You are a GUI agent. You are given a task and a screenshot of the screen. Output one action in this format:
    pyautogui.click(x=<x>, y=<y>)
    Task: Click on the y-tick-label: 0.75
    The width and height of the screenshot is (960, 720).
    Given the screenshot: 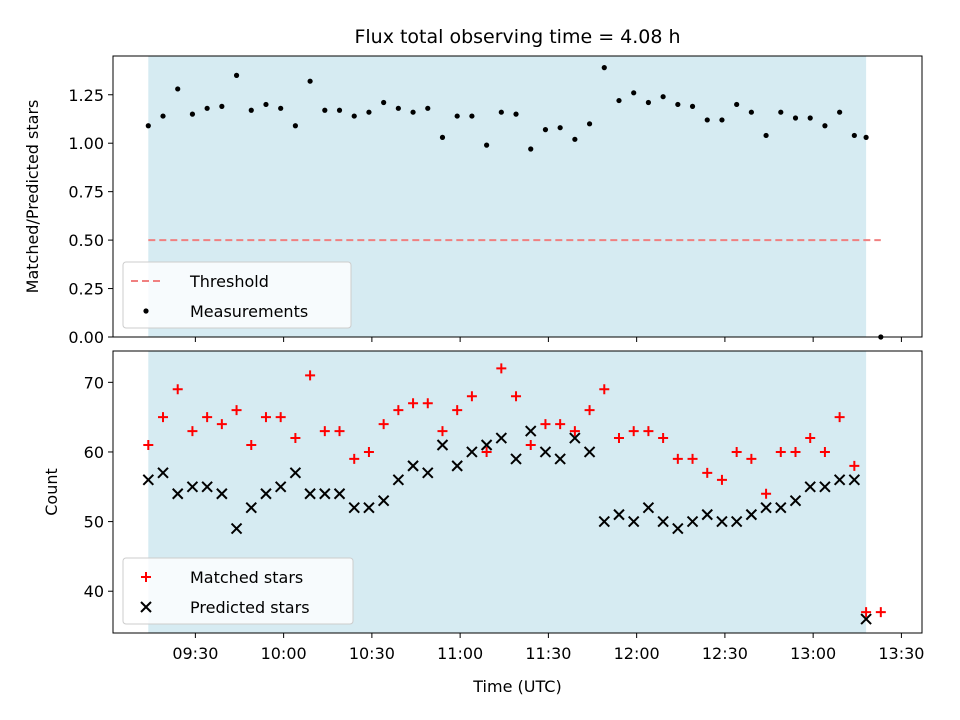 What is the action you would take?
    pyautogui.click(x=86, y=192)
    